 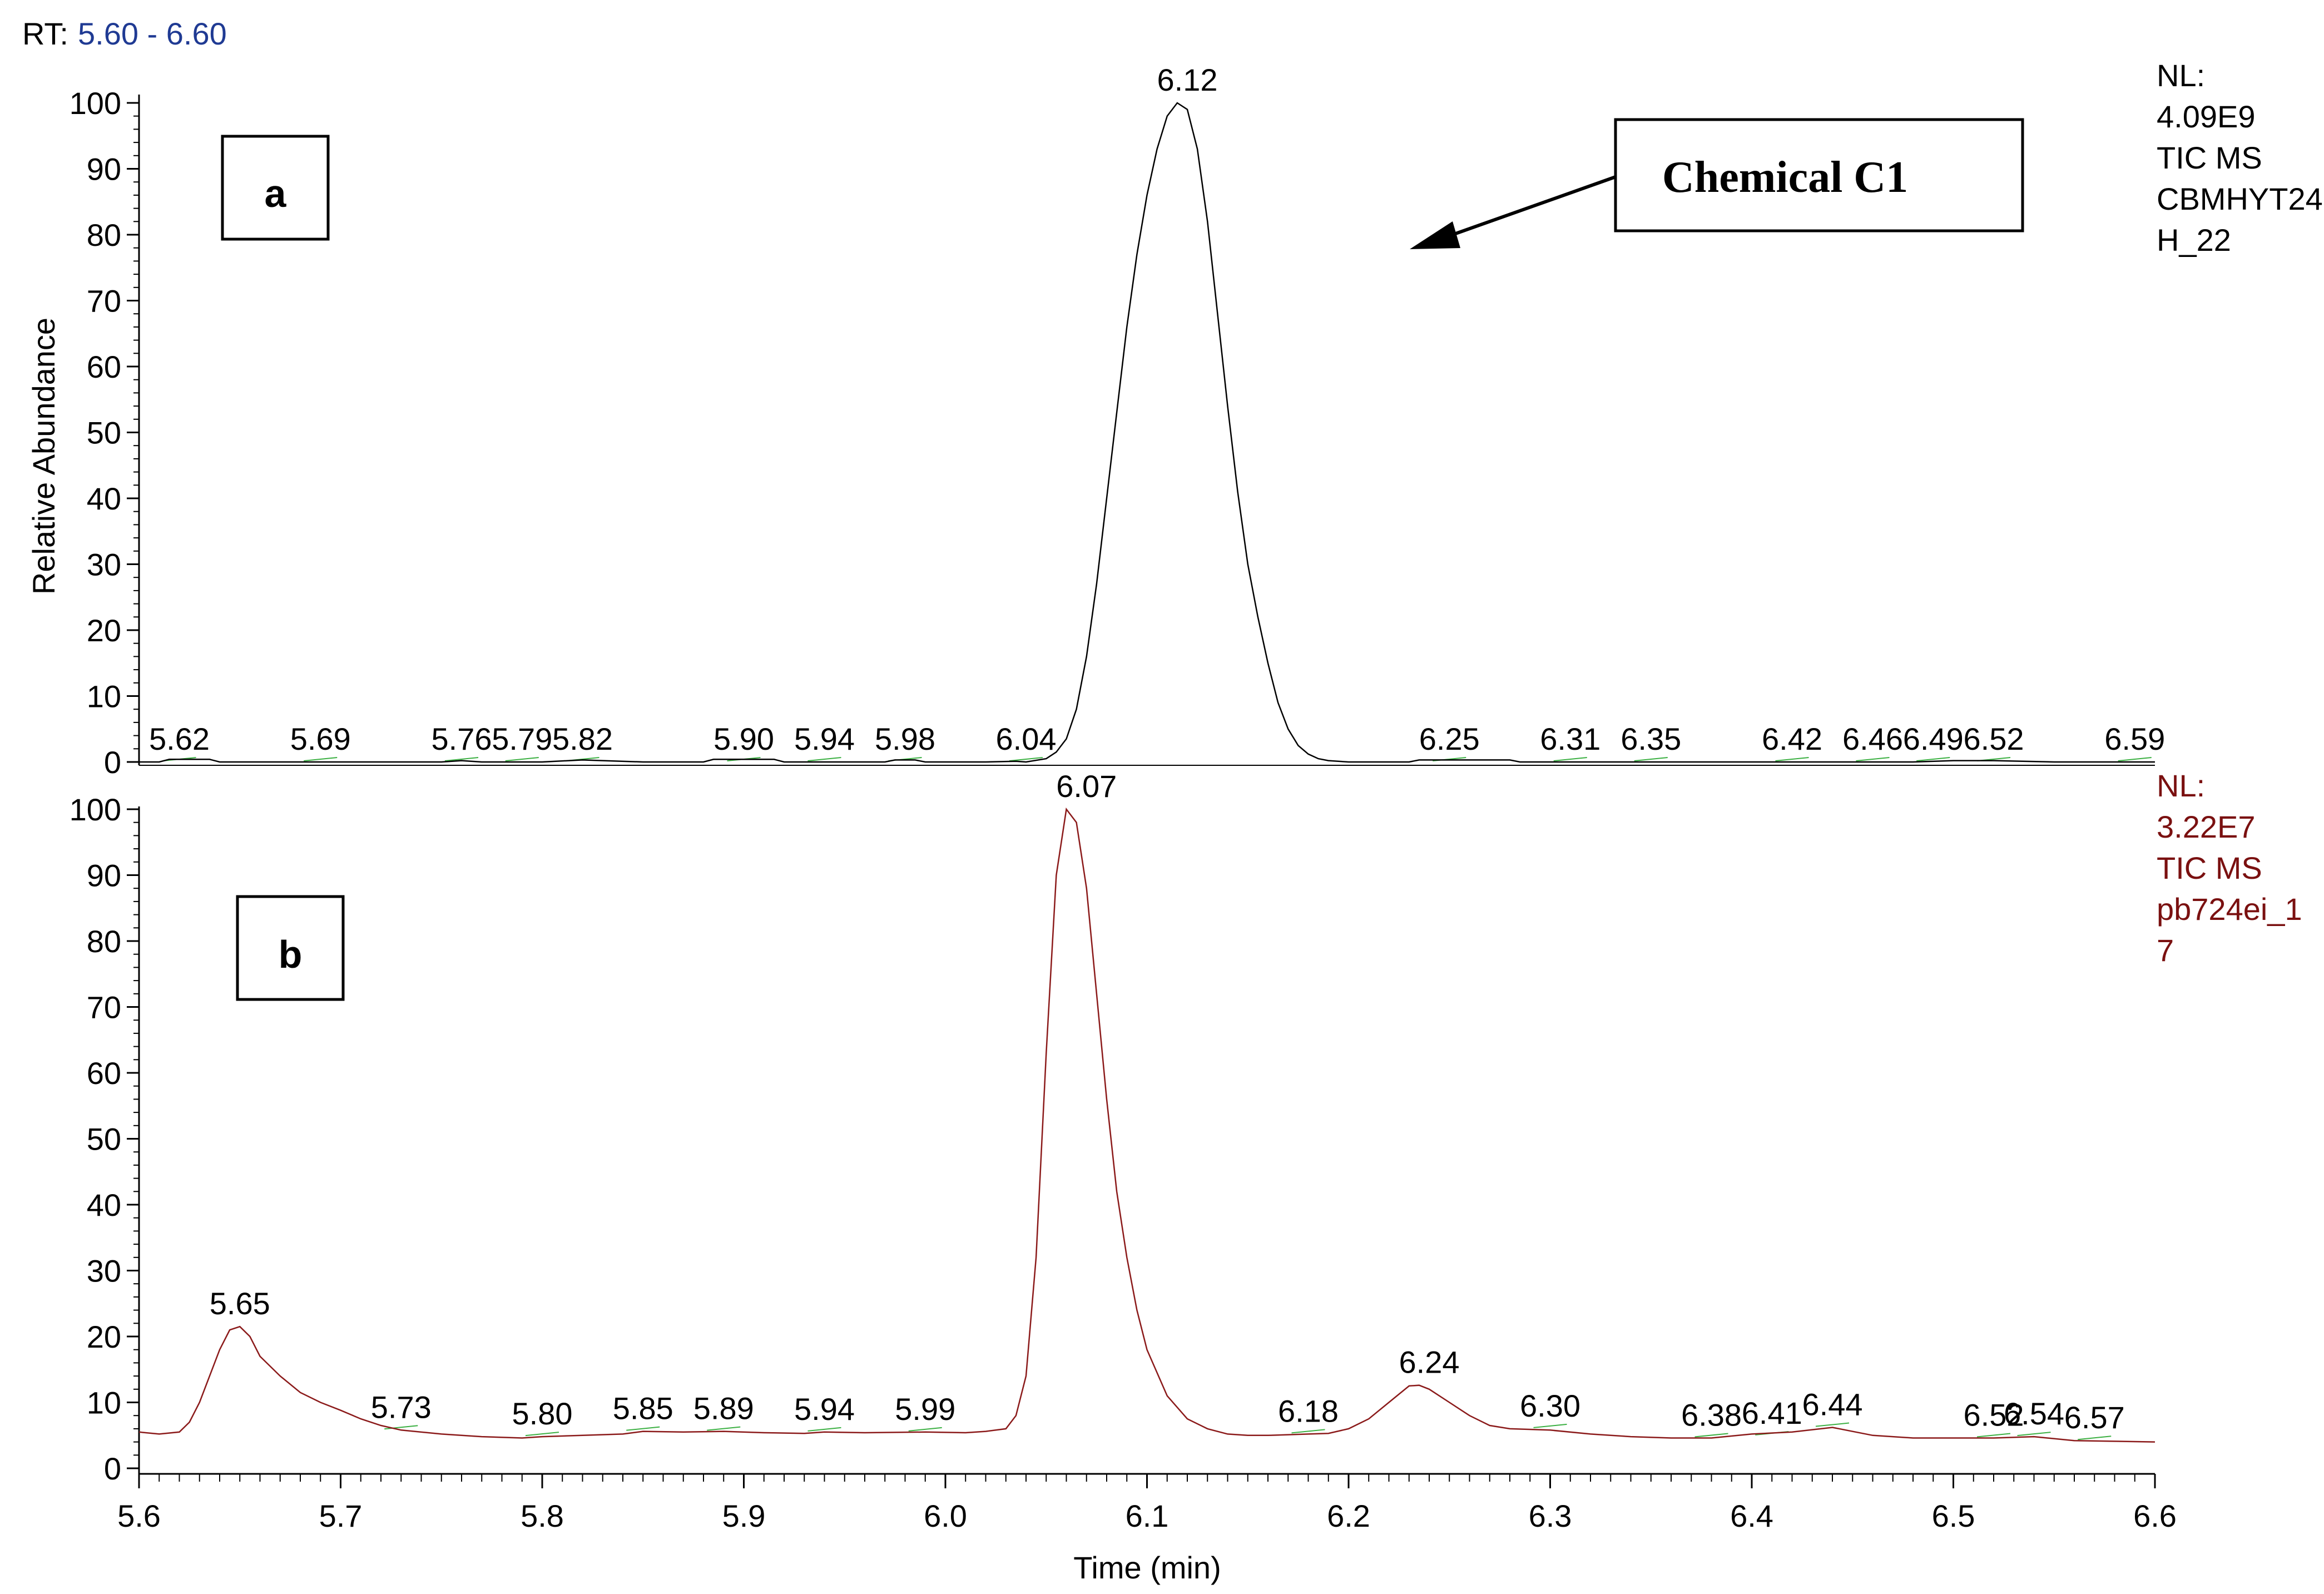 What do you see at coordinates (1429, 1362) in the screenshot?
I see `peak-label: 6.24` at bounding box center [1429, 1362].